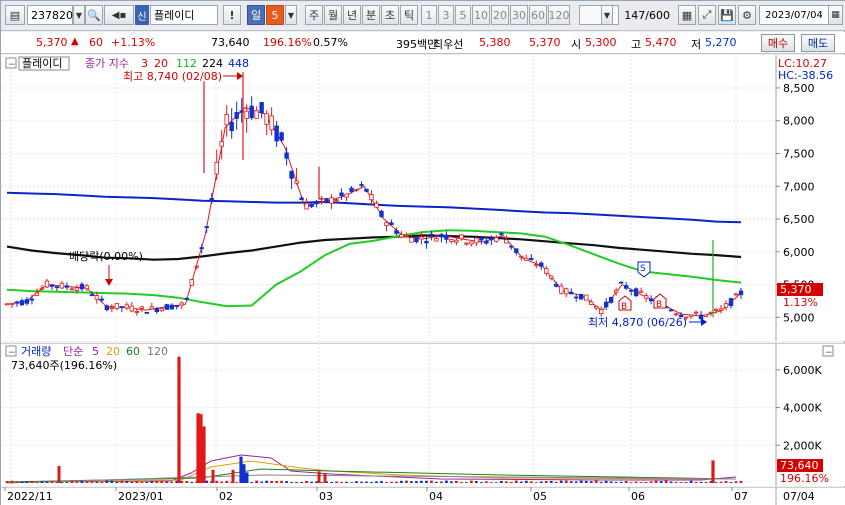  Describe the element at coordinates (538, 15) in the screenshot. I see `interval-button-60: 60` at that location.